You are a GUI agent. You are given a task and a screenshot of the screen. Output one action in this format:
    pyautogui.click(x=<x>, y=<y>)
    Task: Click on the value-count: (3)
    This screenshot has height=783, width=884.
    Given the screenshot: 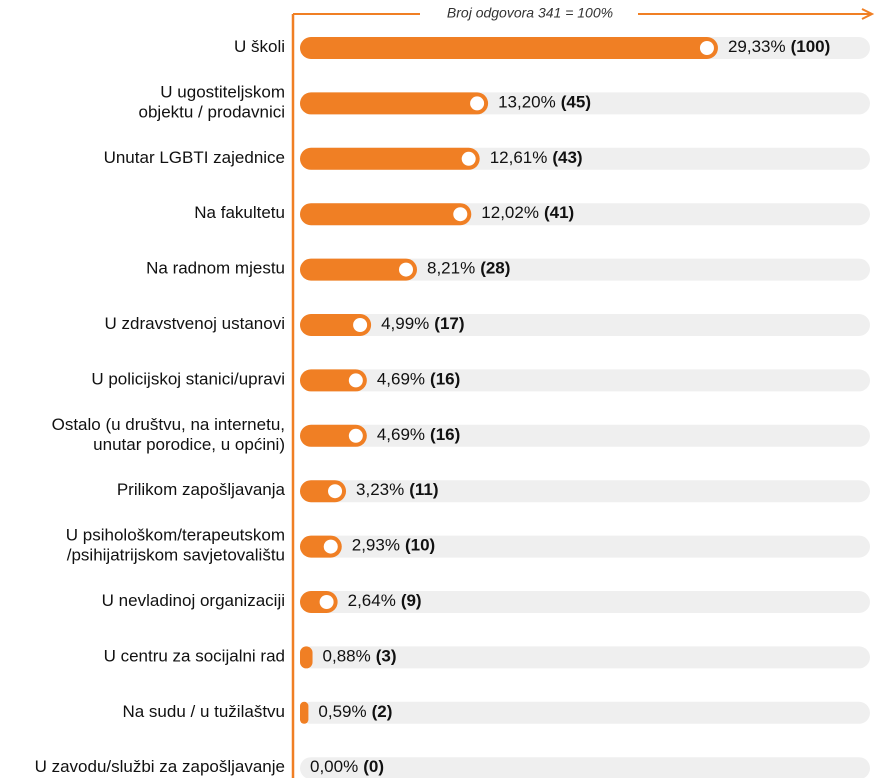 What is the action you would take?
    pyautogui.click(x=386, y=656)
    